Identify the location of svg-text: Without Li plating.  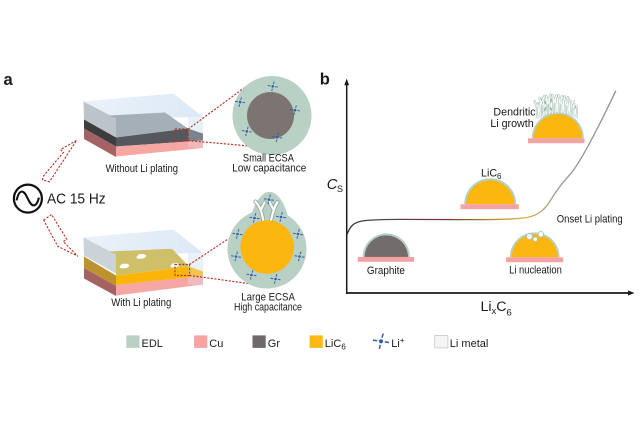
(142, 169).